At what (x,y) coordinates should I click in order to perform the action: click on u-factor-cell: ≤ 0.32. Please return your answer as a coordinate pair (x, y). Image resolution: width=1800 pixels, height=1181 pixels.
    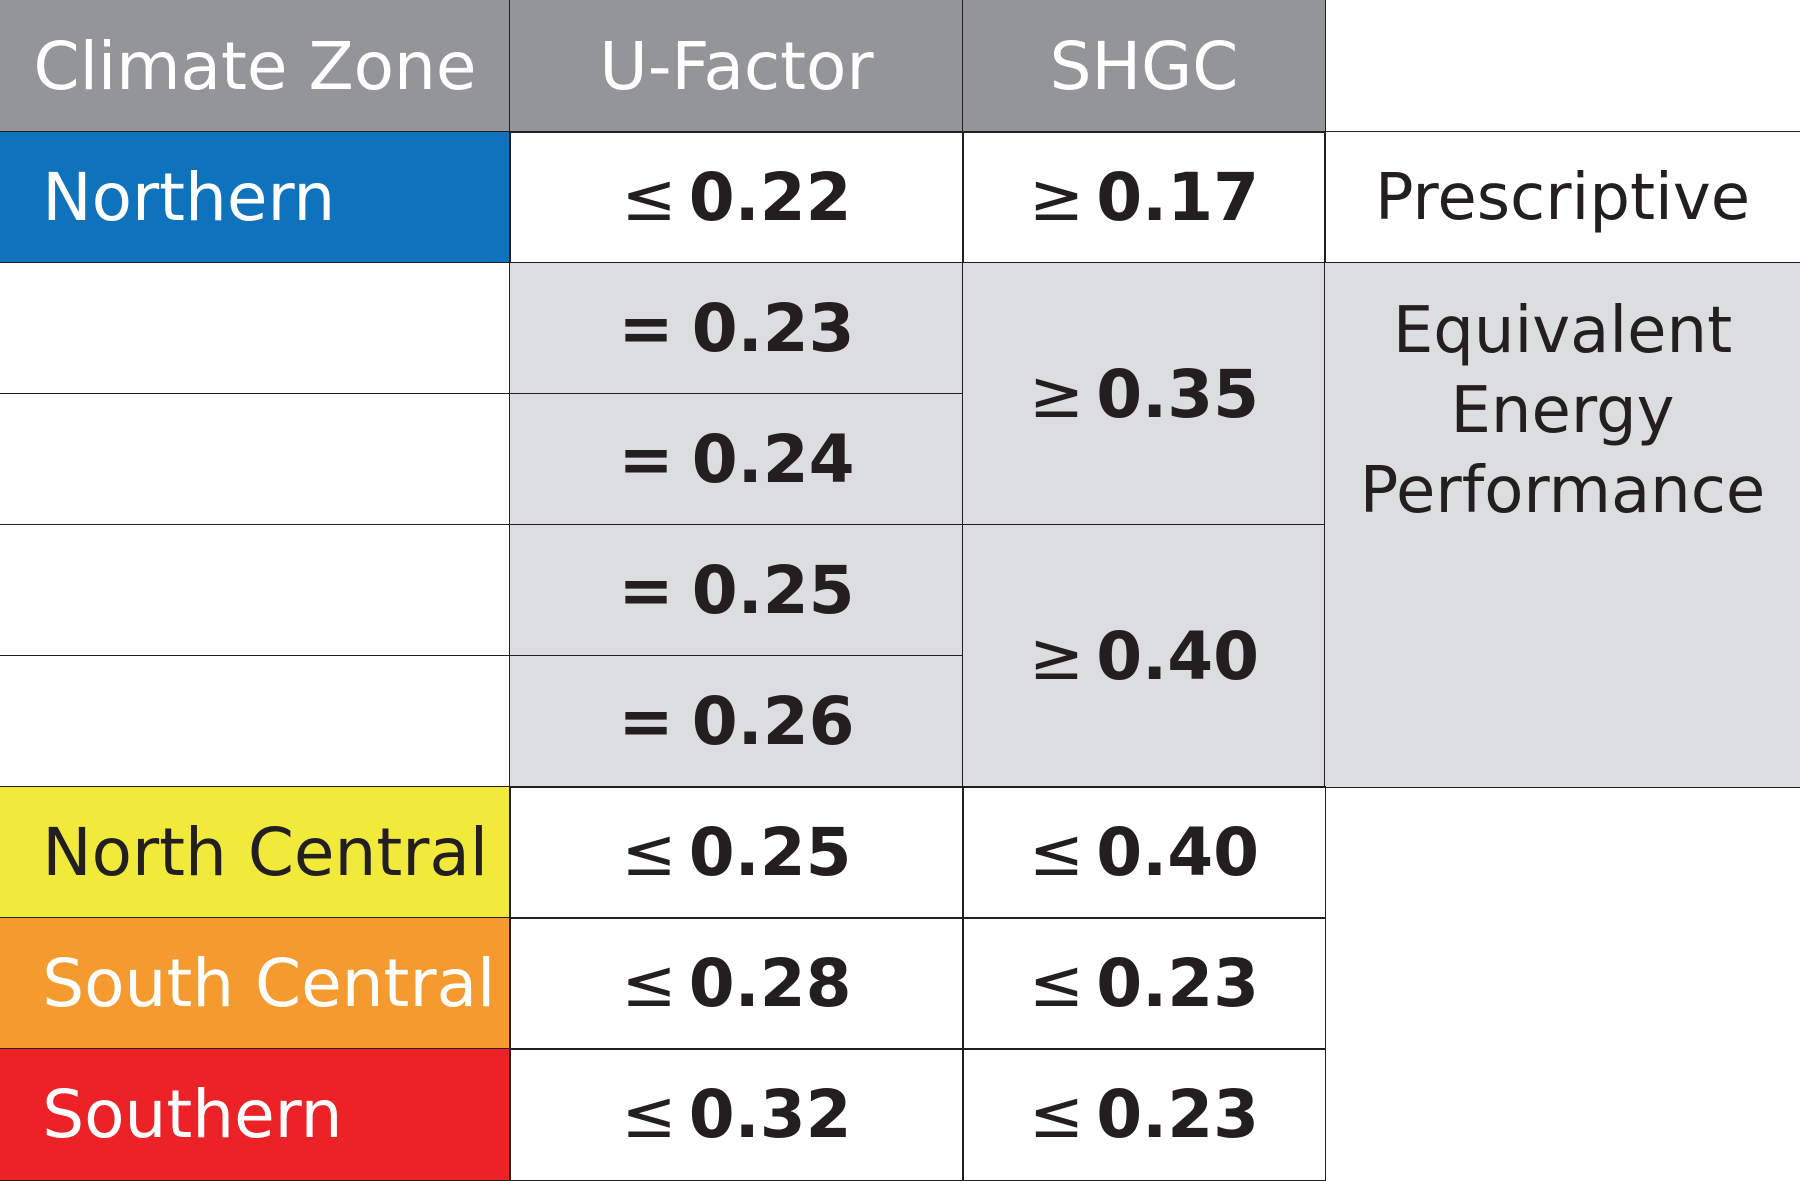
    Looking at the image, I should click on (736, 1114).